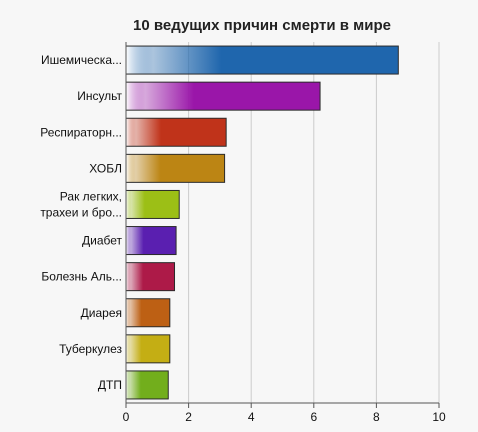  What do you see at coordinates (105, 168) in the screenshot?
I see `category-label: ХОБЛ` at bounding box center [105, 168].